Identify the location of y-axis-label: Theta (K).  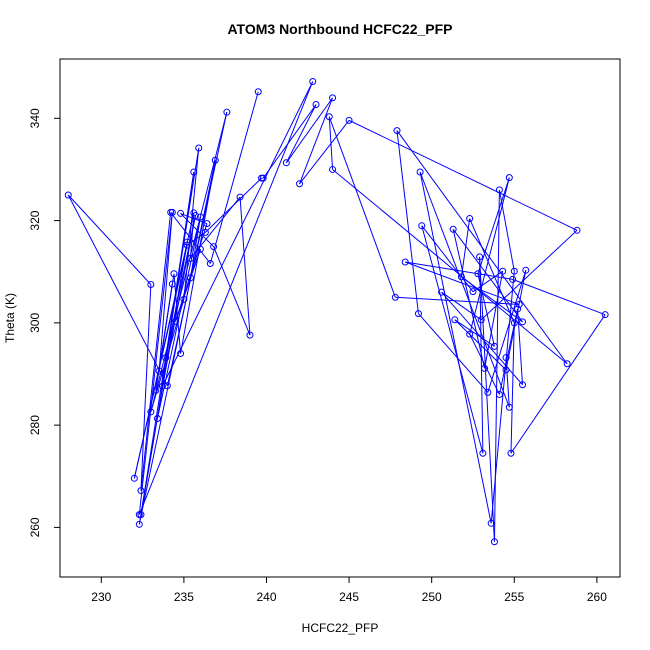
(10, 318).